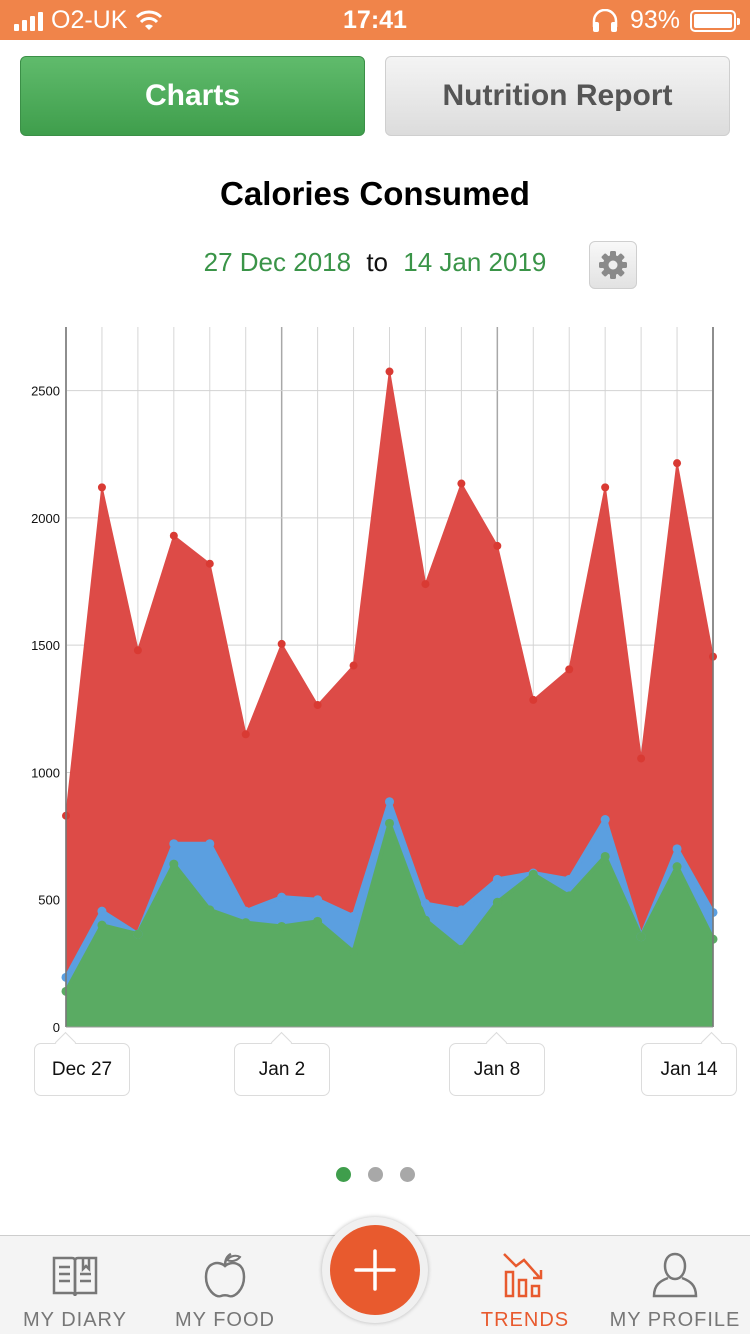  Describe the element at coordinates (45, 391) in the screenshot. I see `y-tick-label: 2500` at that location.